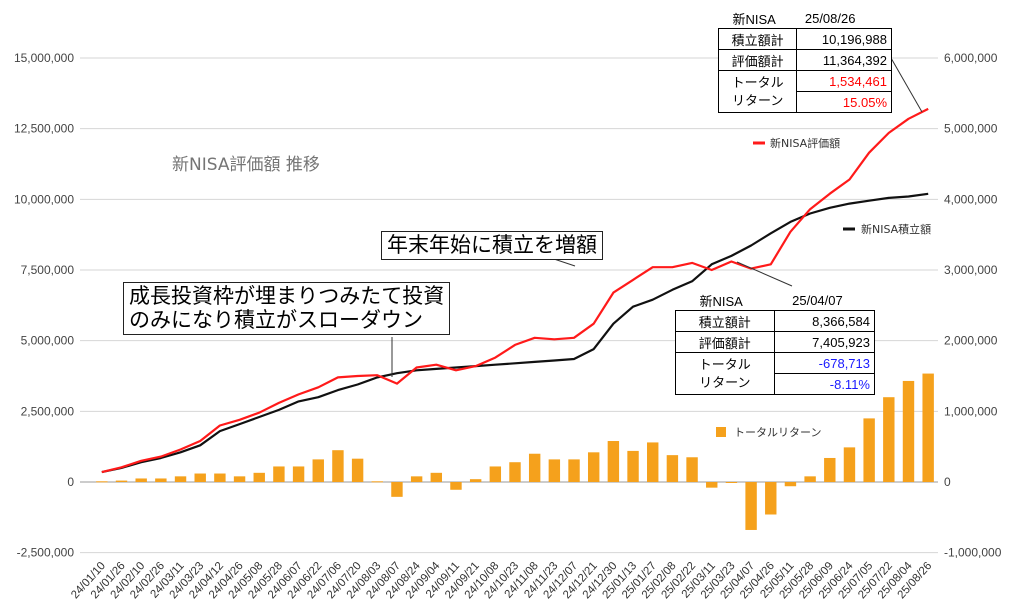 Image resolution: width=1017 pixels, height=608 pixels. I want to click on table-mid-row2-value: 7,405,923, so click(824, 342).